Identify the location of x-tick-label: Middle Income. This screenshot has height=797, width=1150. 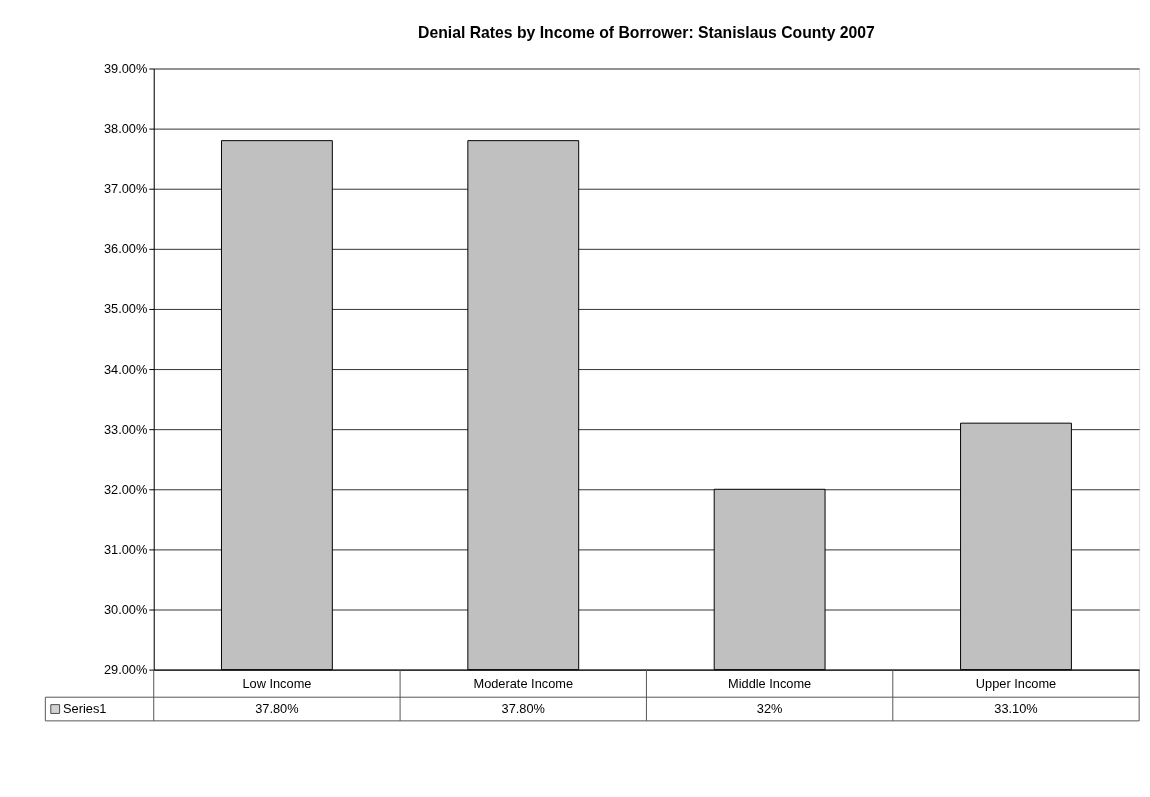
(770, 683).